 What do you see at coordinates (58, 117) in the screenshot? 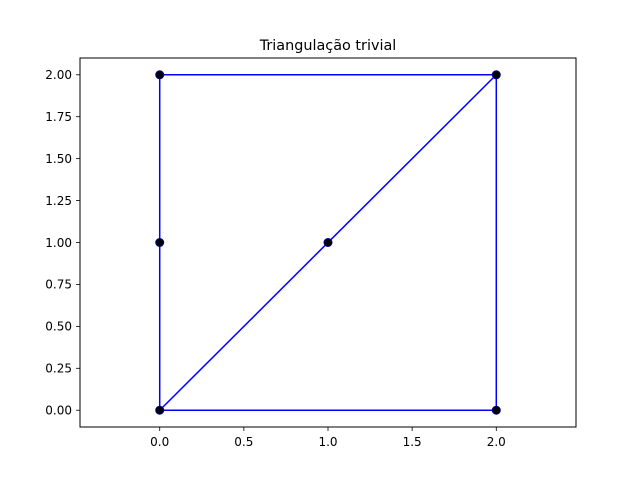
I see `y-tick-label-7: 1.75` at bounding box center [58, 117].